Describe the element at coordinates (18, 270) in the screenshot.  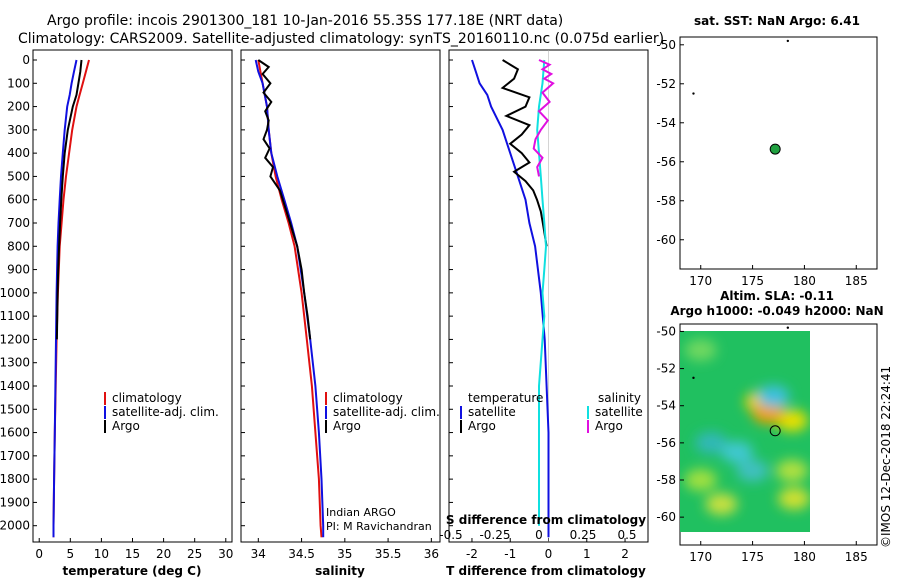
I see `depth-tick-label: 900` at that location.